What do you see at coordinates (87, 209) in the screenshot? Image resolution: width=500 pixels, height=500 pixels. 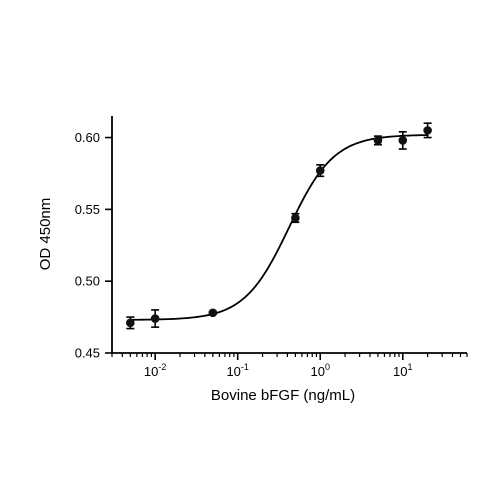 I see `y-tick-label: 0.55` at bounding box center [87, 209].